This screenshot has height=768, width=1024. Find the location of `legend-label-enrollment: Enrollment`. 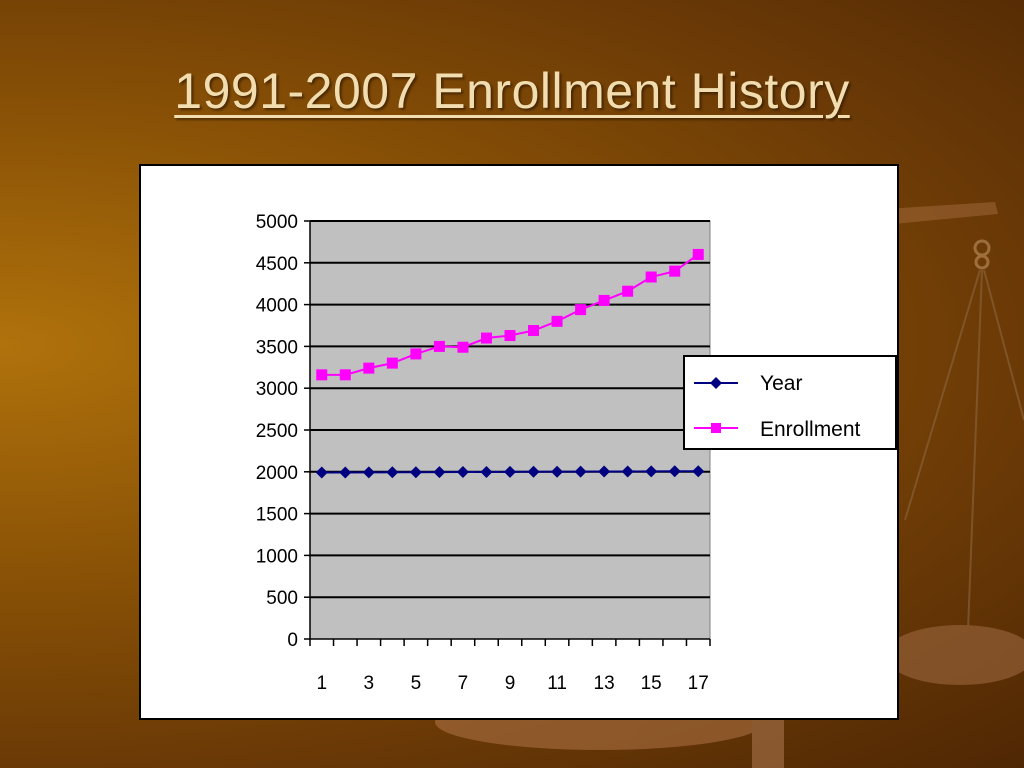

legend-label-enrollment: Enrollment is located at coordinates (810, 429).